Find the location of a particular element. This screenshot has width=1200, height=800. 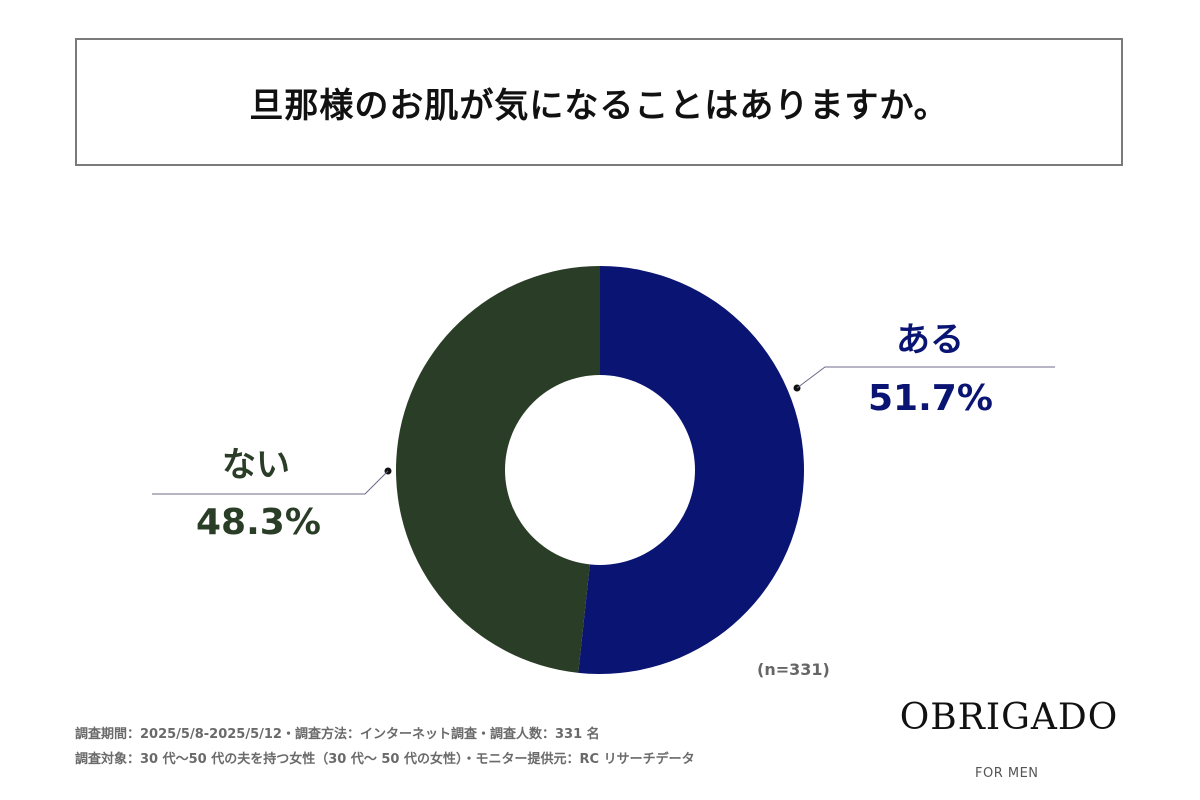

brand-logo: OBRIGADO is located at coordinates (1009, 717).